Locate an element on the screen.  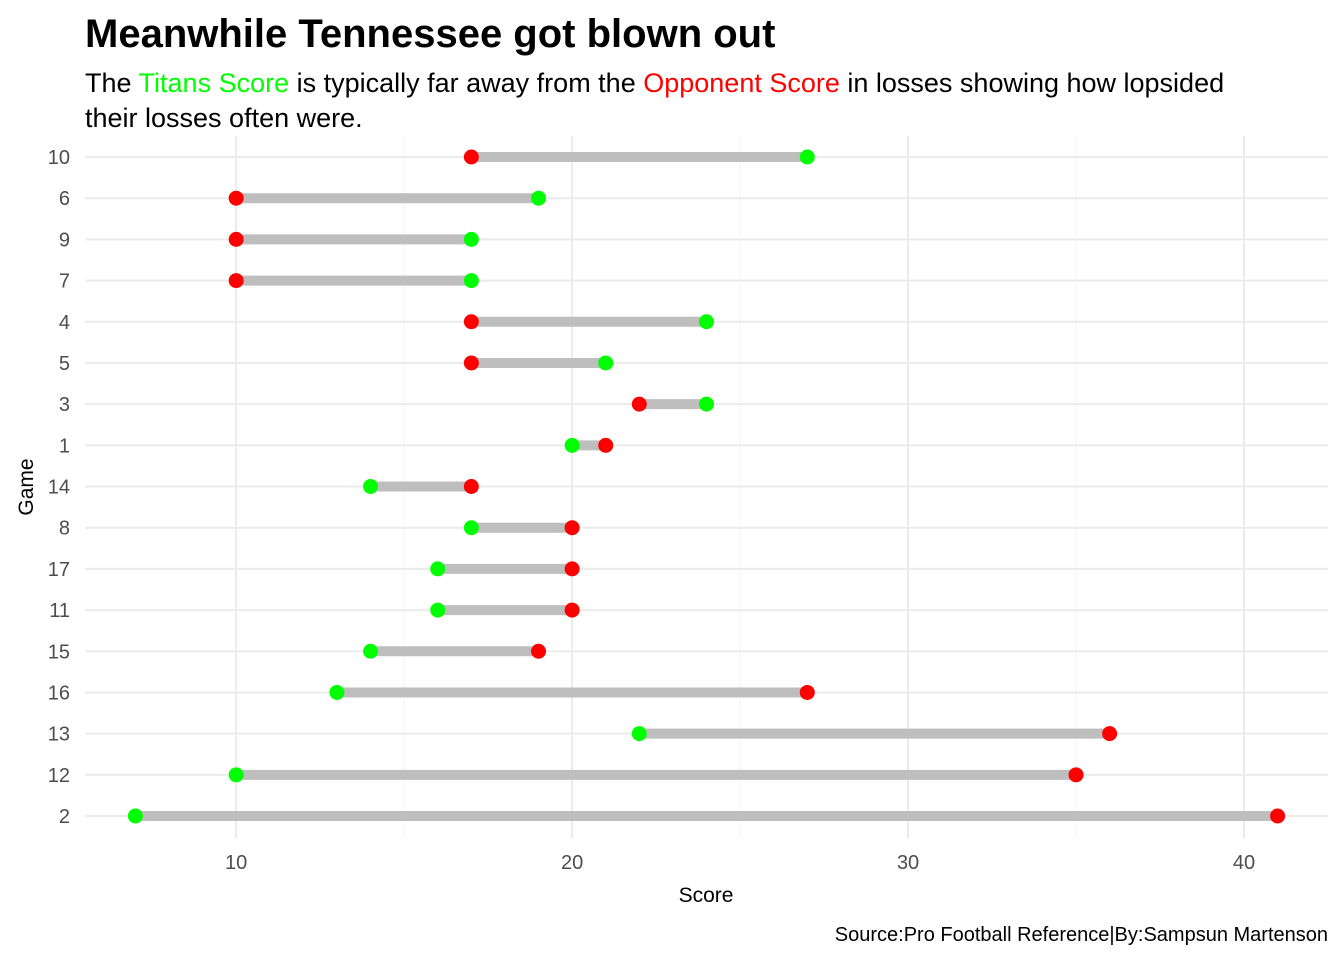
y-axis-tick-labels: 10 6 9 7 4 5 3 1 14 8 17 11 15 16 13 12 2 is located at coordinates (59, 487).